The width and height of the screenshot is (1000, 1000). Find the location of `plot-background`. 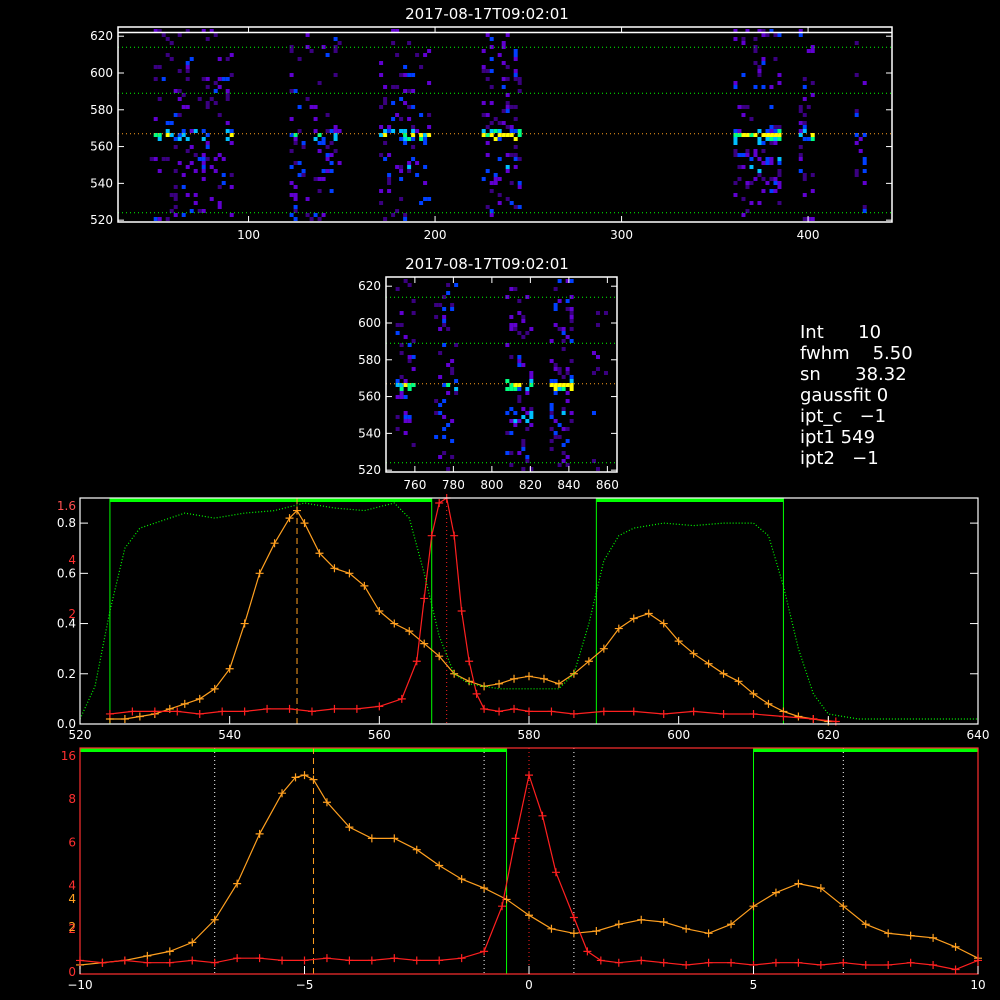

plot-background is located at coordinates (501, 374).